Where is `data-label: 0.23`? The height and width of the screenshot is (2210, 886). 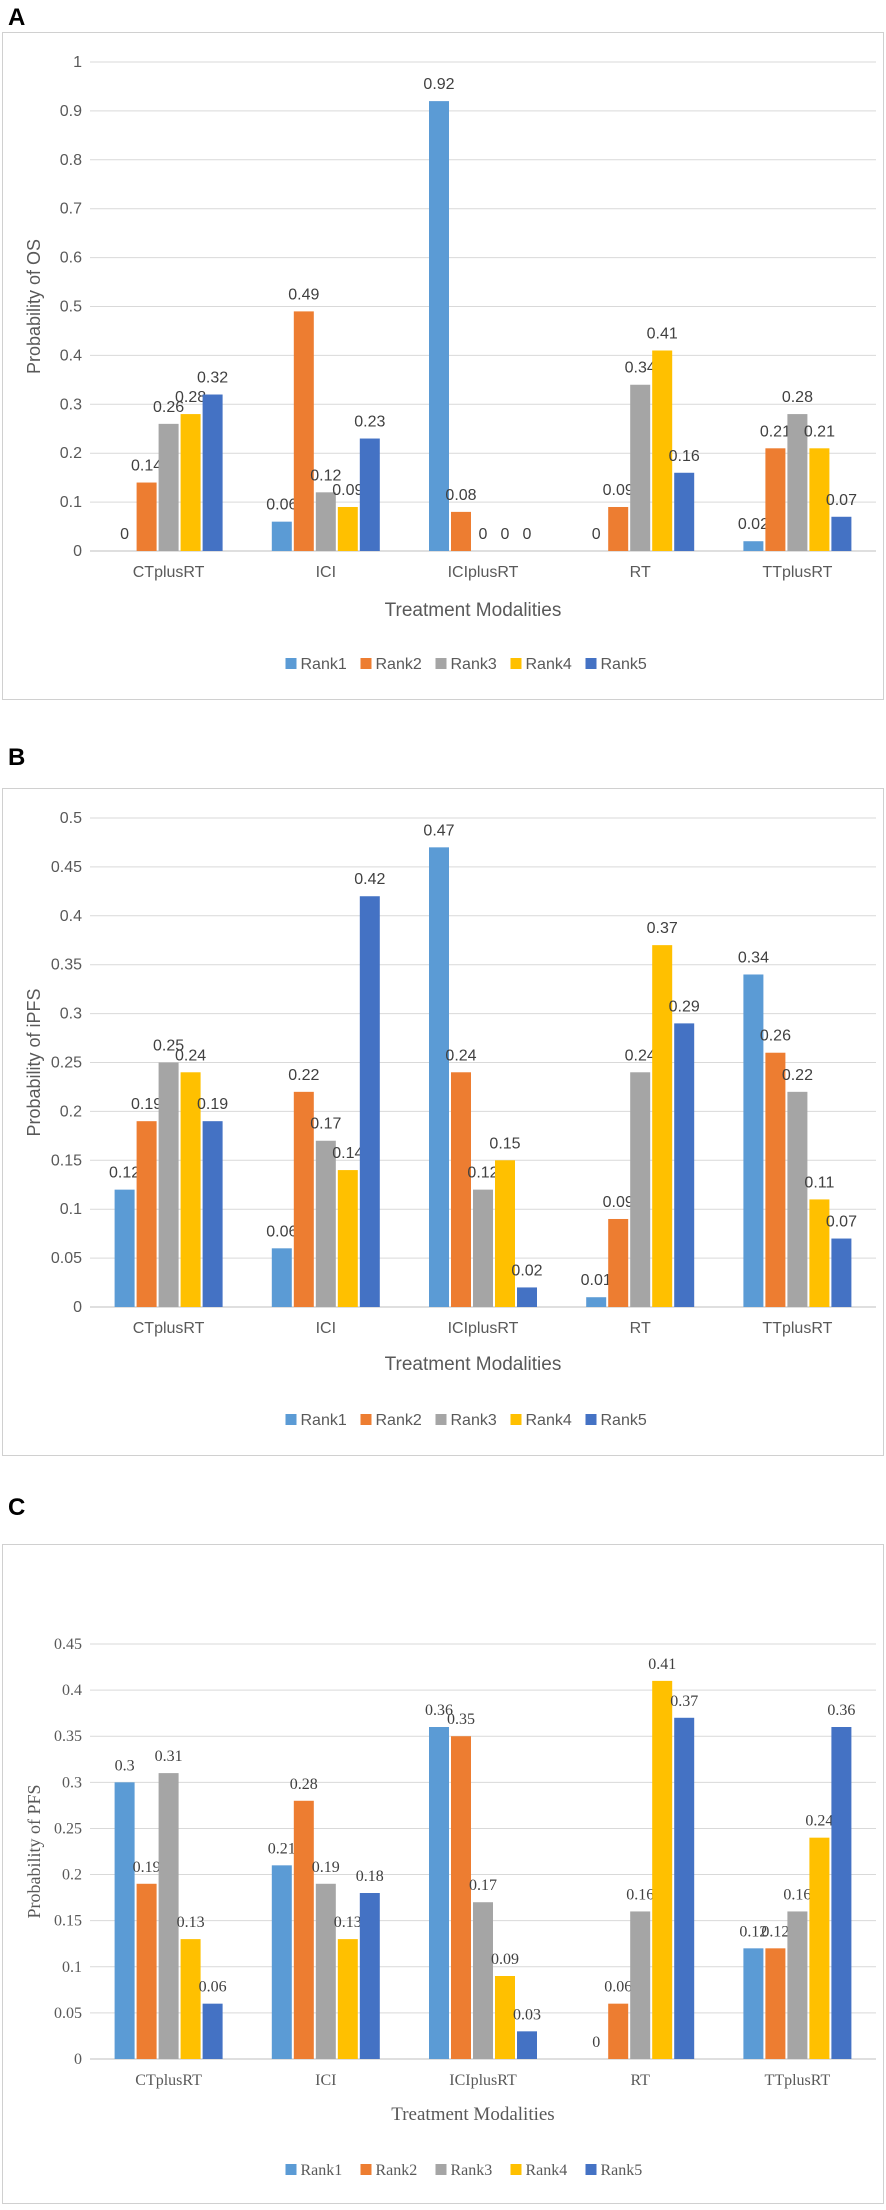
data-label: 0.23 is located at coordinates (369, 422).